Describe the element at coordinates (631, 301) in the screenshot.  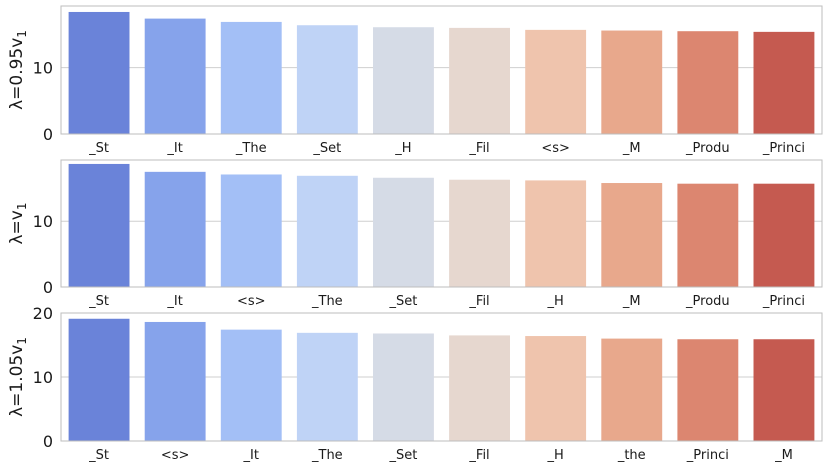
I see `xtick-label-2-8: _M` at that location.